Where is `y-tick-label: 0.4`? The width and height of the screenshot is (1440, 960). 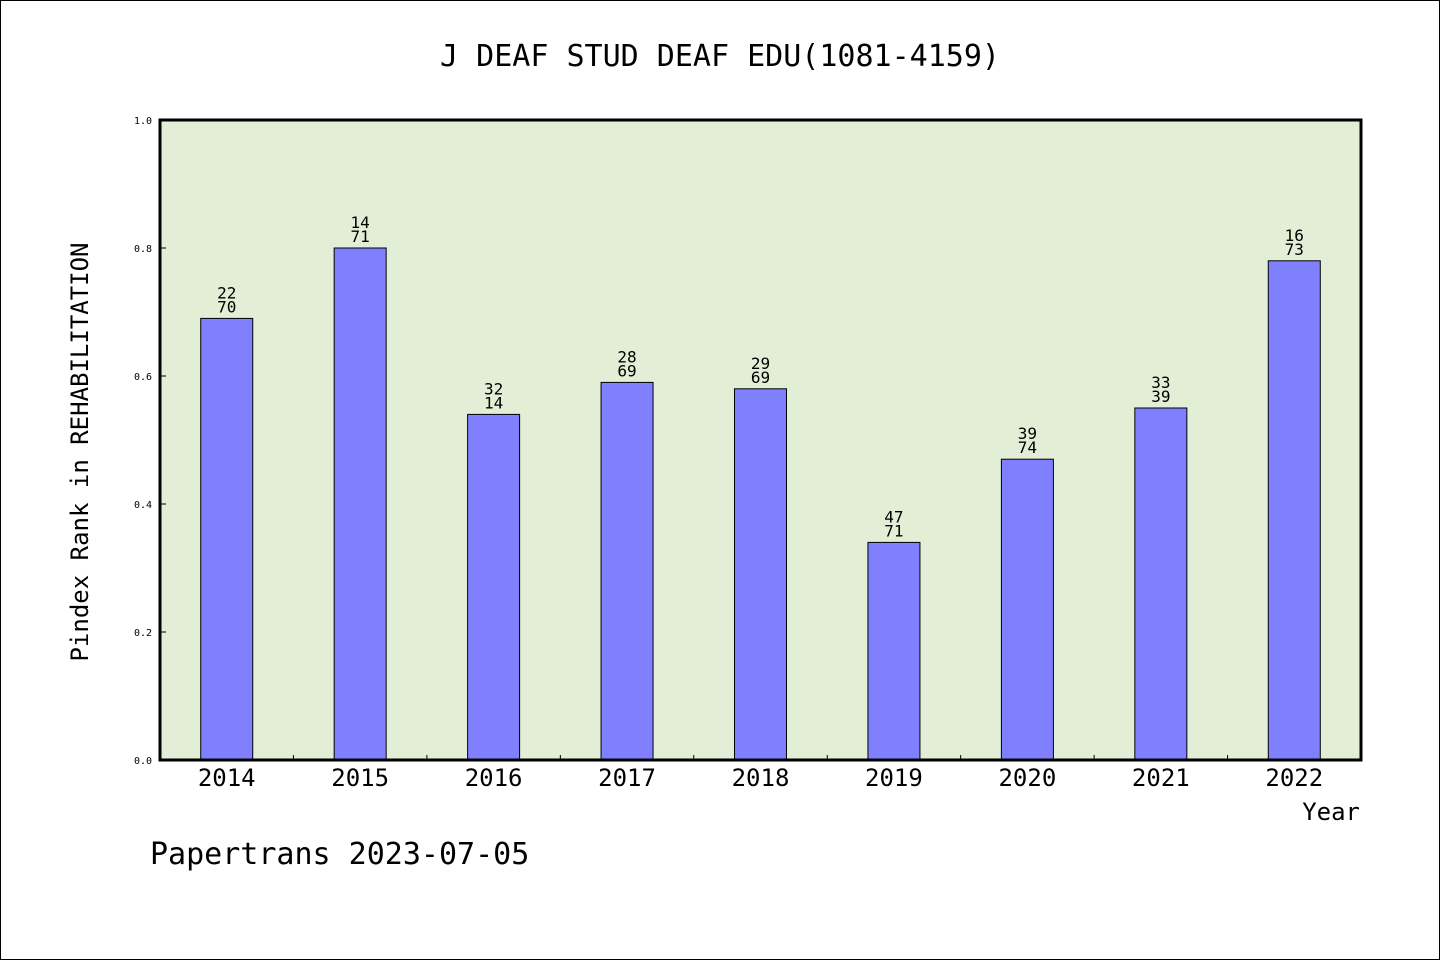
y-tick-label: 0.4 is located at coordinates (143, 505).